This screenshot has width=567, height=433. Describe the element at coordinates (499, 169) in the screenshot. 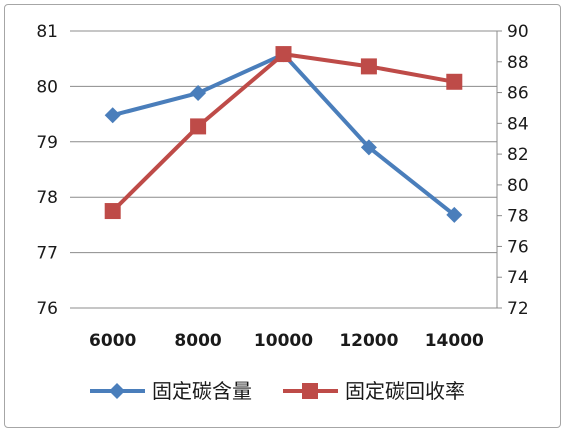

I see `axes` at that location.